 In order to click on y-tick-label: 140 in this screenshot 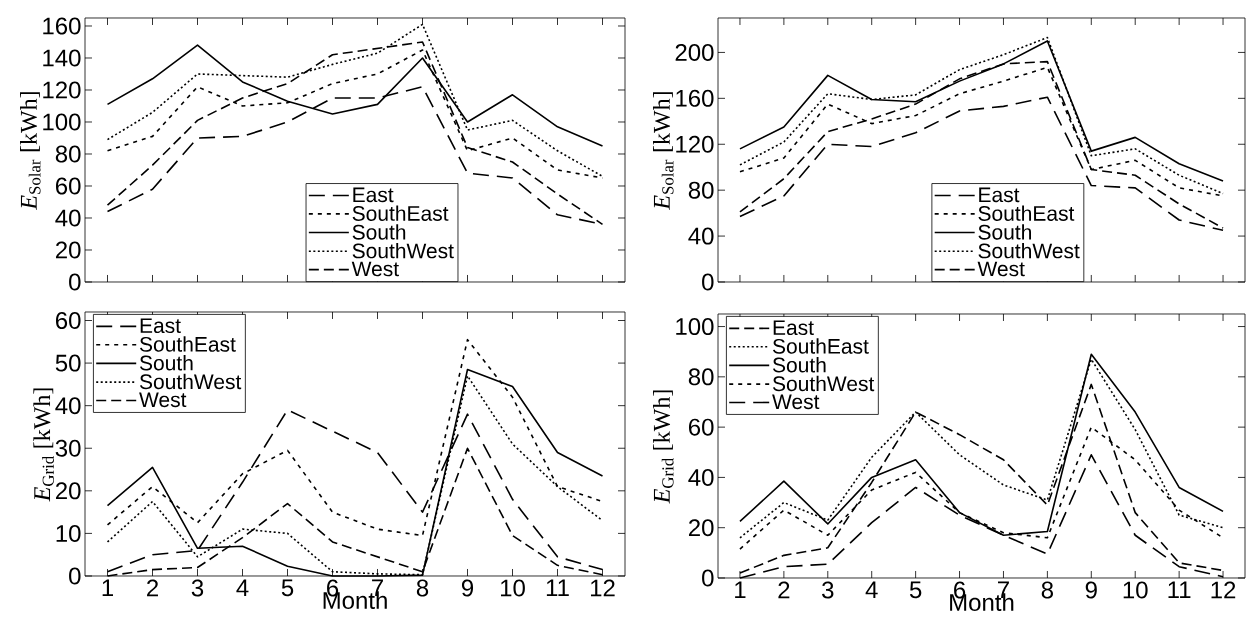, I will do `click(62, 58)`.